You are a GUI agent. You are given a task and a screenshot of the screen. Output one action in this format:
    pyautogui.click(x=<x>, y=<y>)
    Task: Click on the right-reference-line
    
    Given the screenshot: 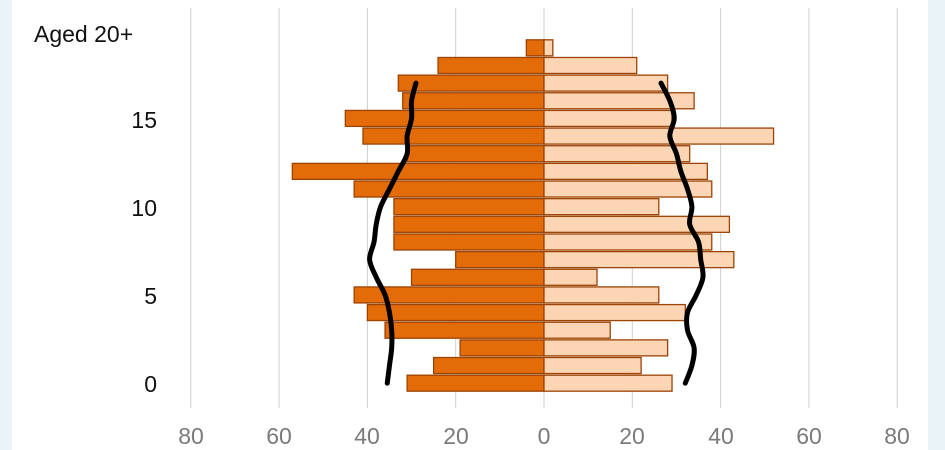 What is the action you would take?
    pyautogui.click(x=682, y=233)
    